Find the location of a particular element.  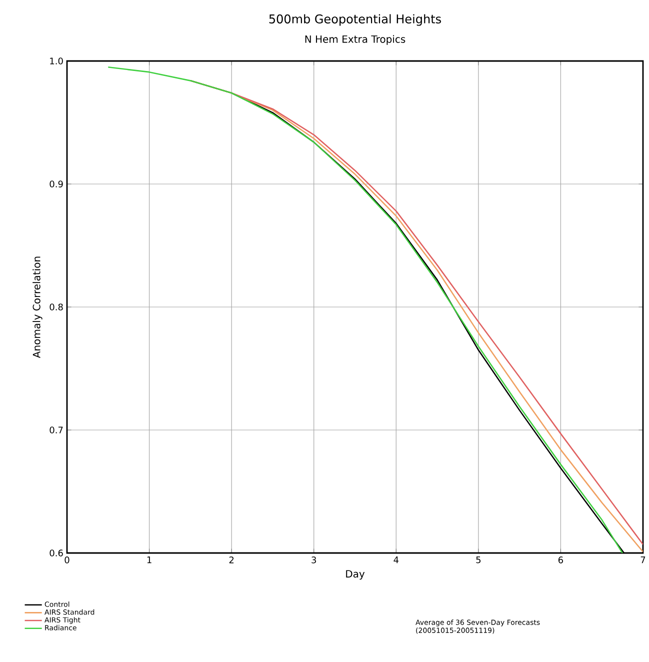

x-tick-label: 2 is located at coordinates (231, 560).